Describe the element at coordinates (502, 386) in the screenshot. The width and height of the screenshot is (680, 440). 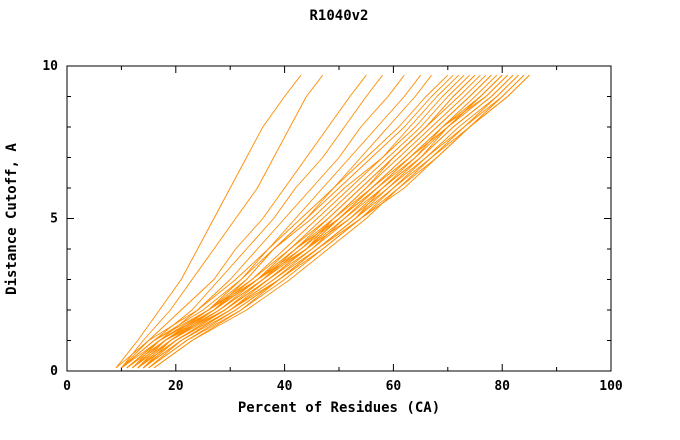
I see `x-tick-label: 80` at that location.